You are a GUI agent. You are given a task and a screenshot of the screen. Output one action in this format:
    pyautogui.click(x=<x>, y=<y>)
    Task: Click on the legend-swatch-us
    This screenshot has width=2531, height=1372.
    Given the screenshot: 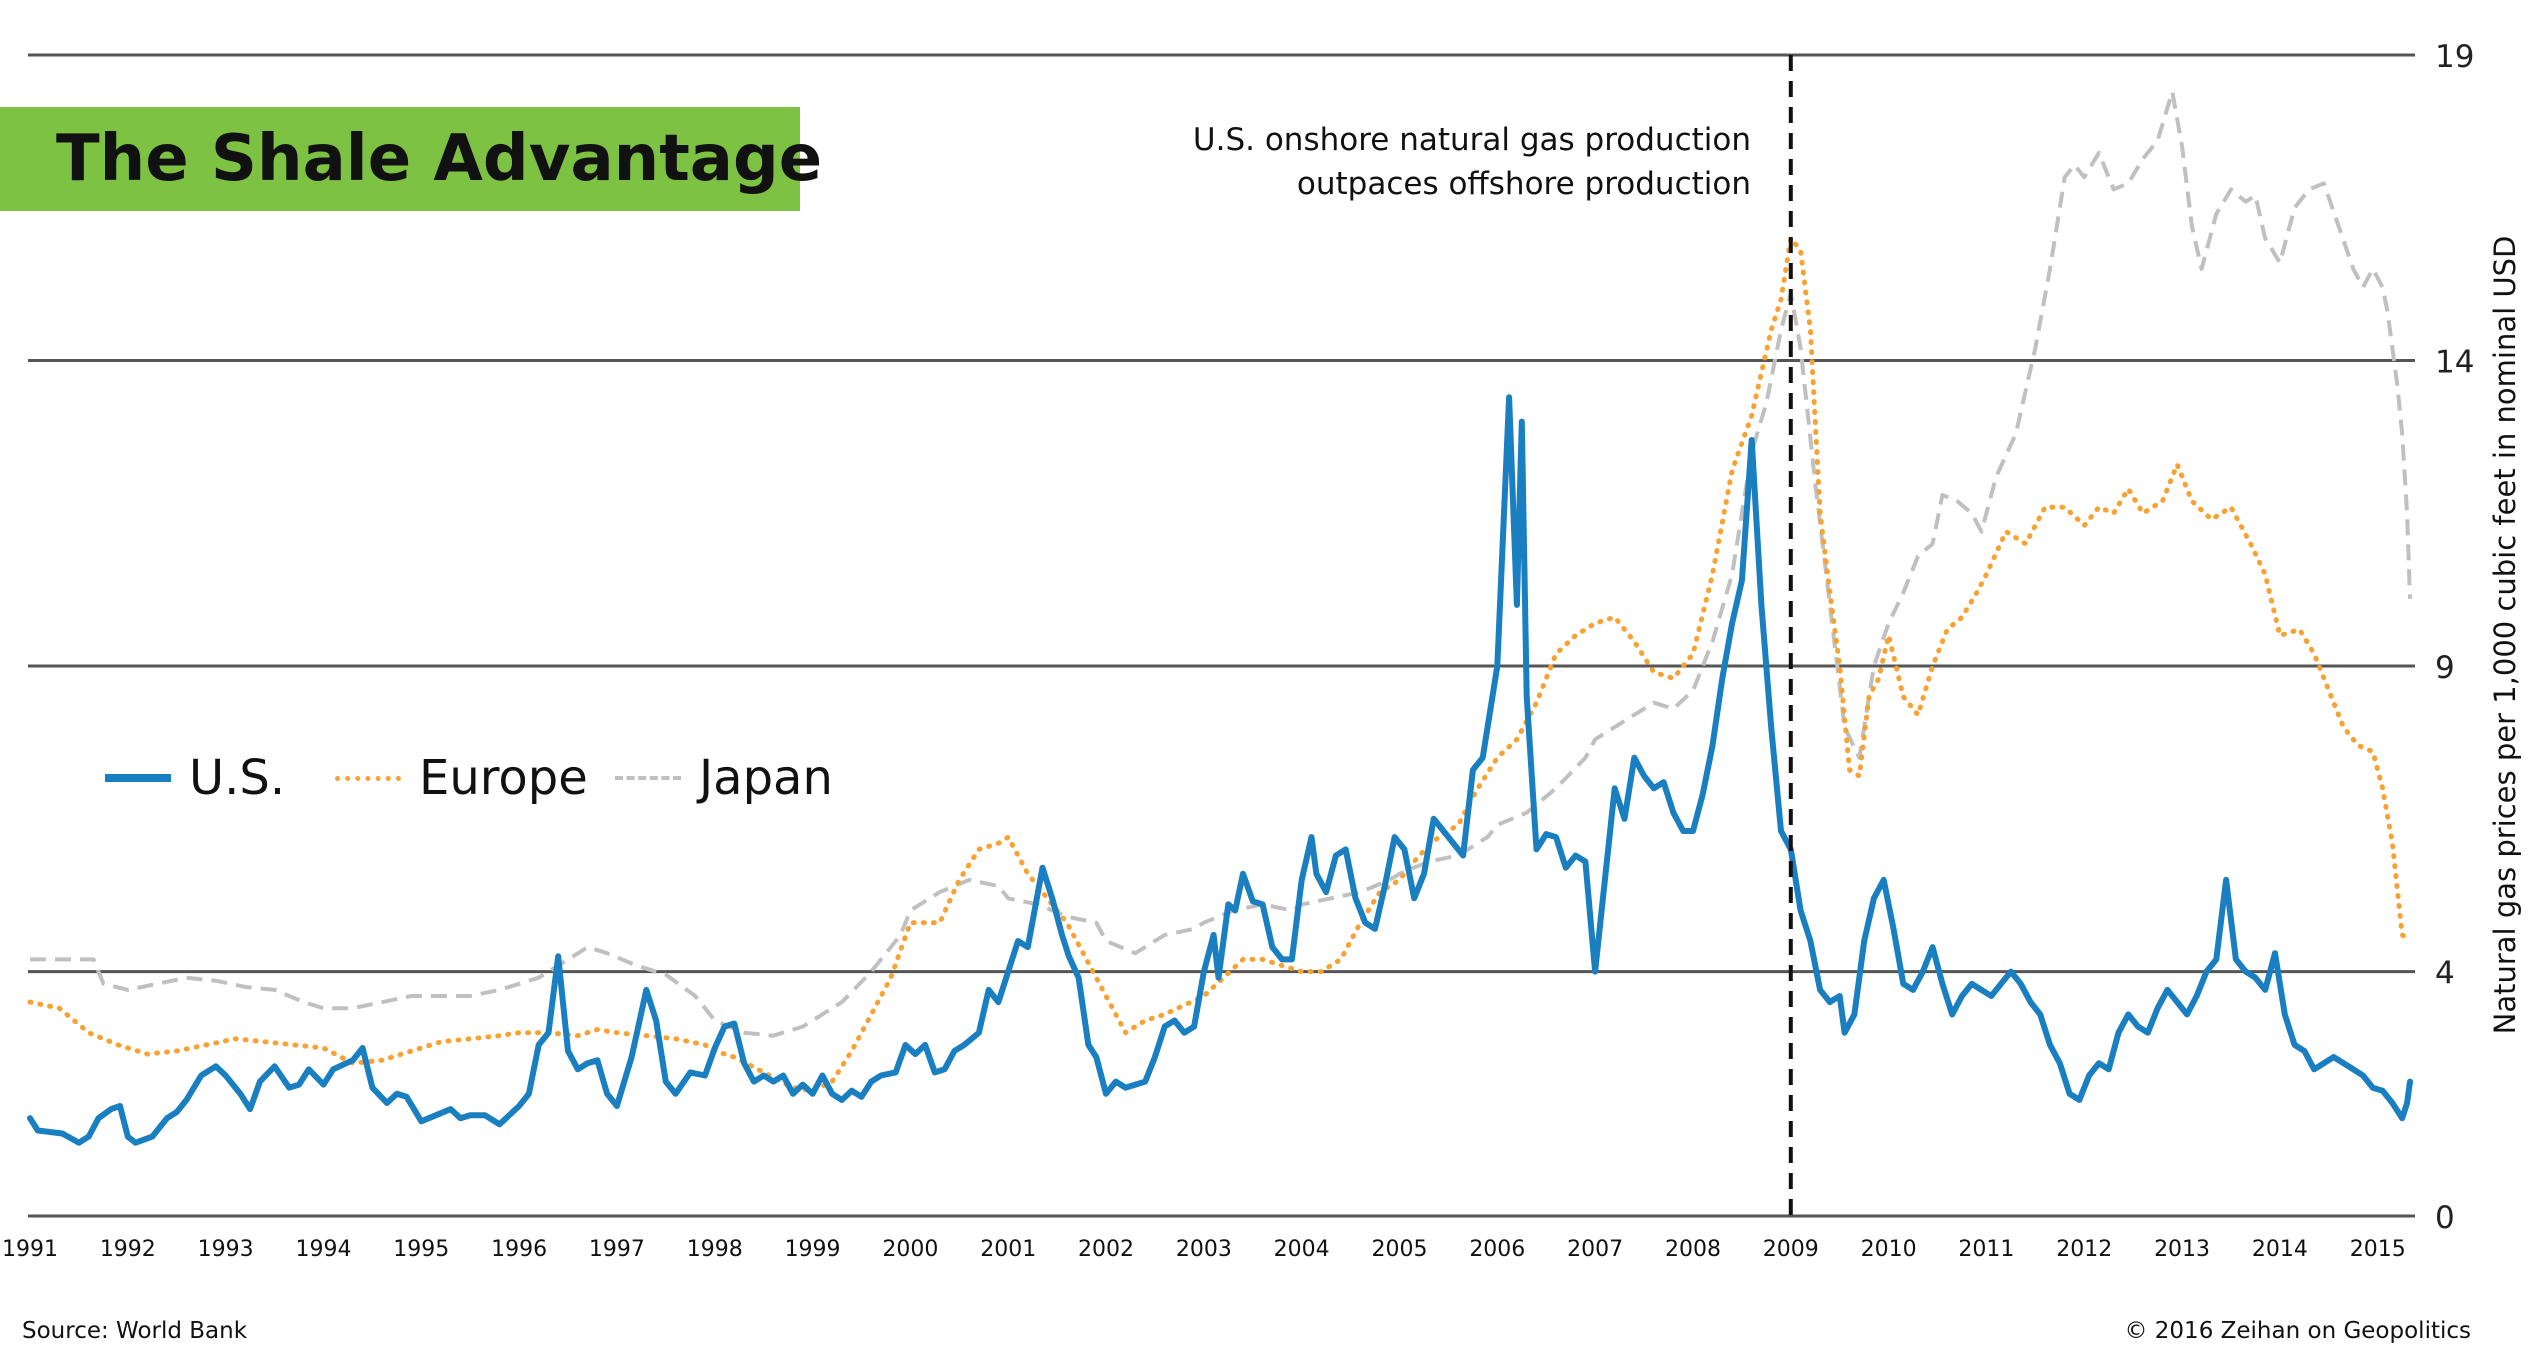 What is the action you would take?
    pyautogui.click(x=138, y=778)
    